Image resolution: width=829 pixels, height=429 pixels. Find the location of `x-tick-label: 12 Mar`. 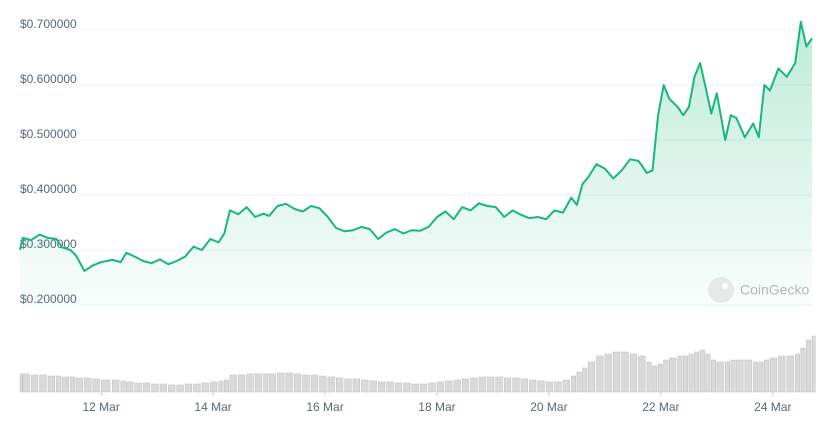

x-tick-label: 12 Mar is located at coordinates (100, 407).